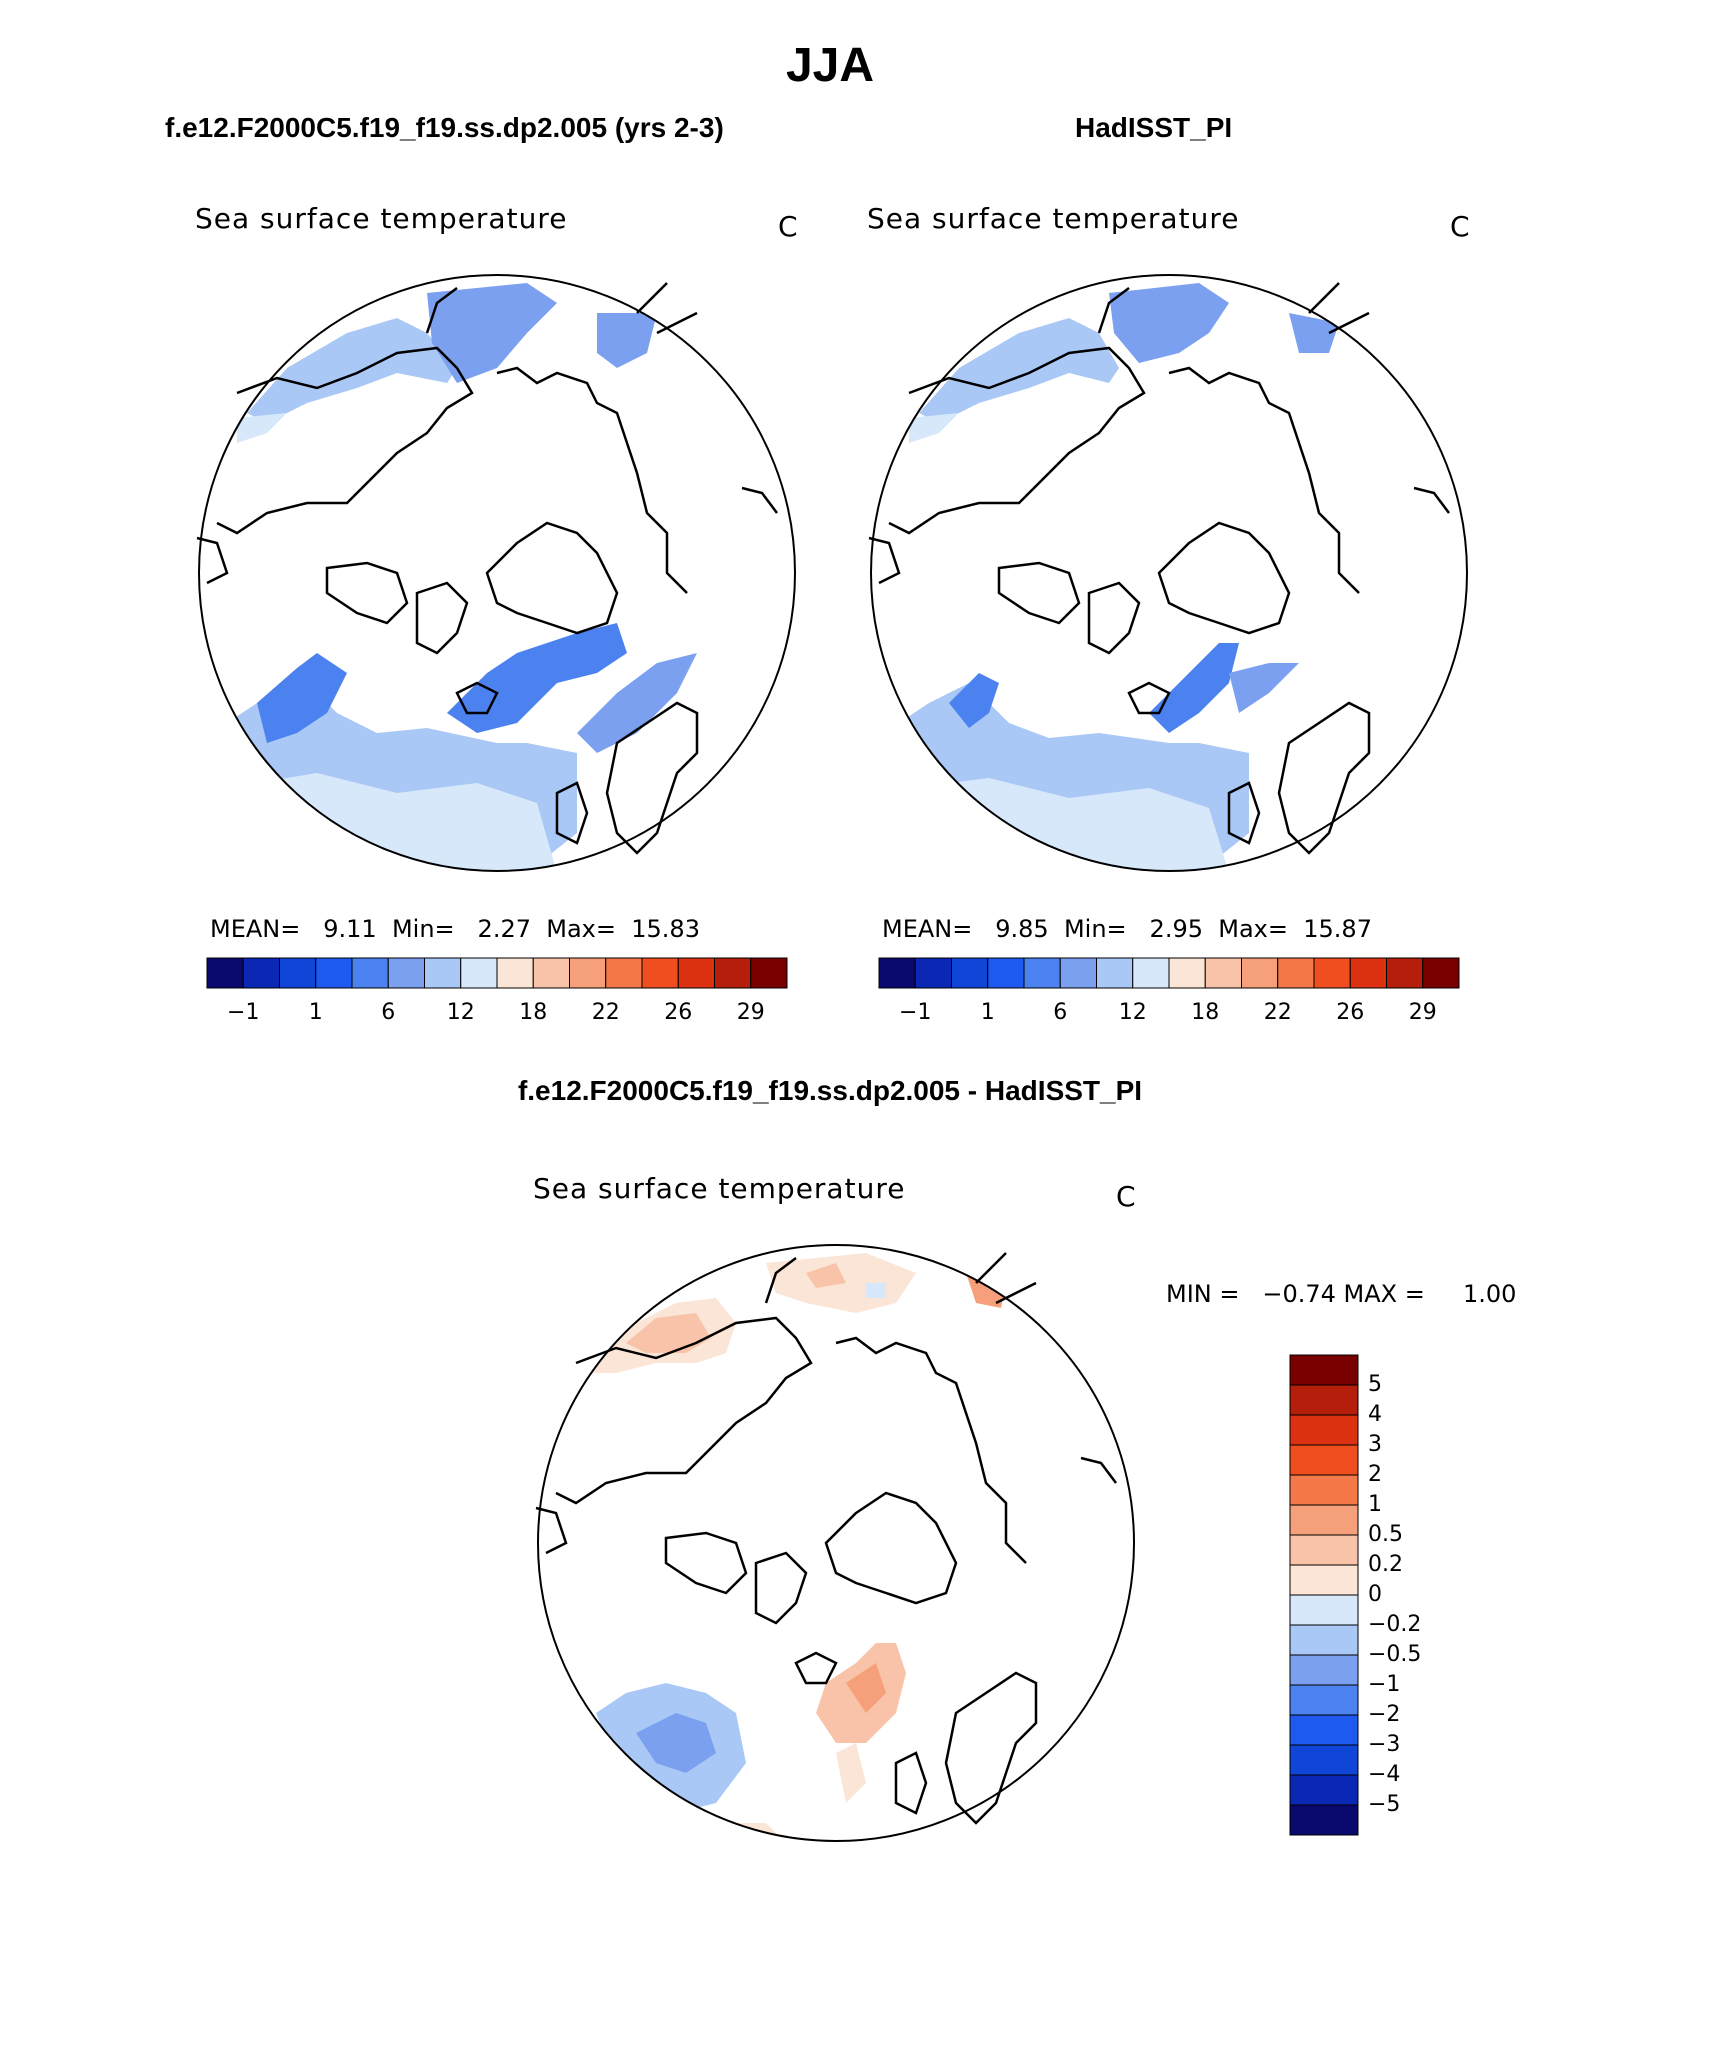 The height and width of the screenshot is (2061, 1710). What do you see at coordinates (255, 929) in the screenshot?
I see `left-mean-label: MEAN=` at bounding box center [255, 929].